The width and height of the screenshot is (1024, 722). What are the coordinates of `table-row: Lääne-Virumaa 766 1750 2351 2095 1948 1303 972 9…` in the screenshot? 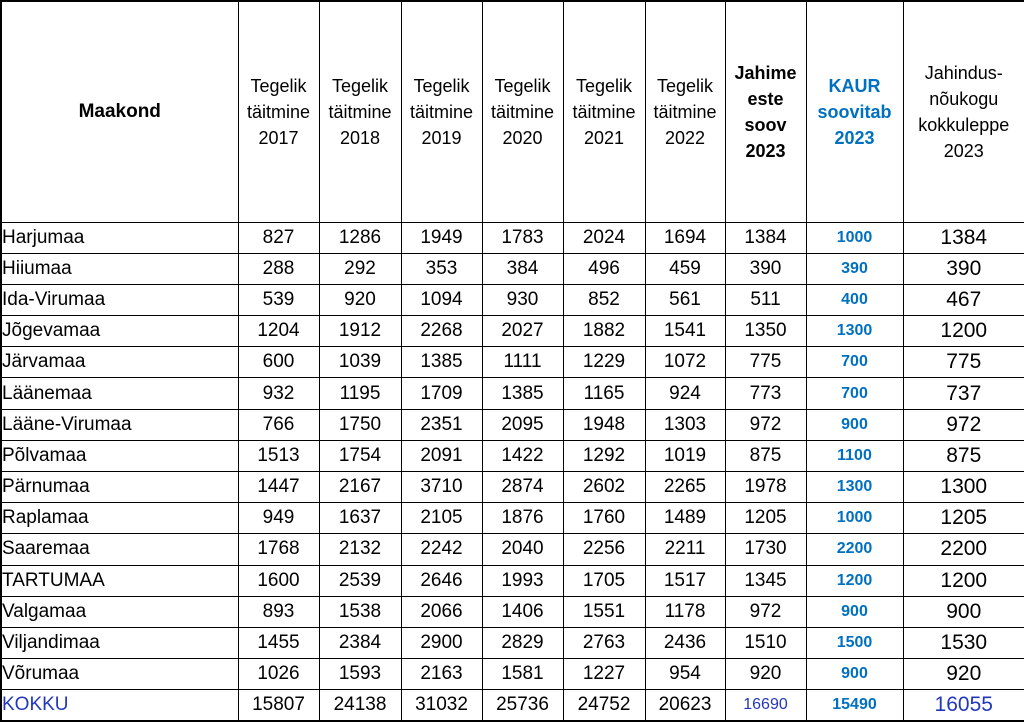 It's located at (512, 424).